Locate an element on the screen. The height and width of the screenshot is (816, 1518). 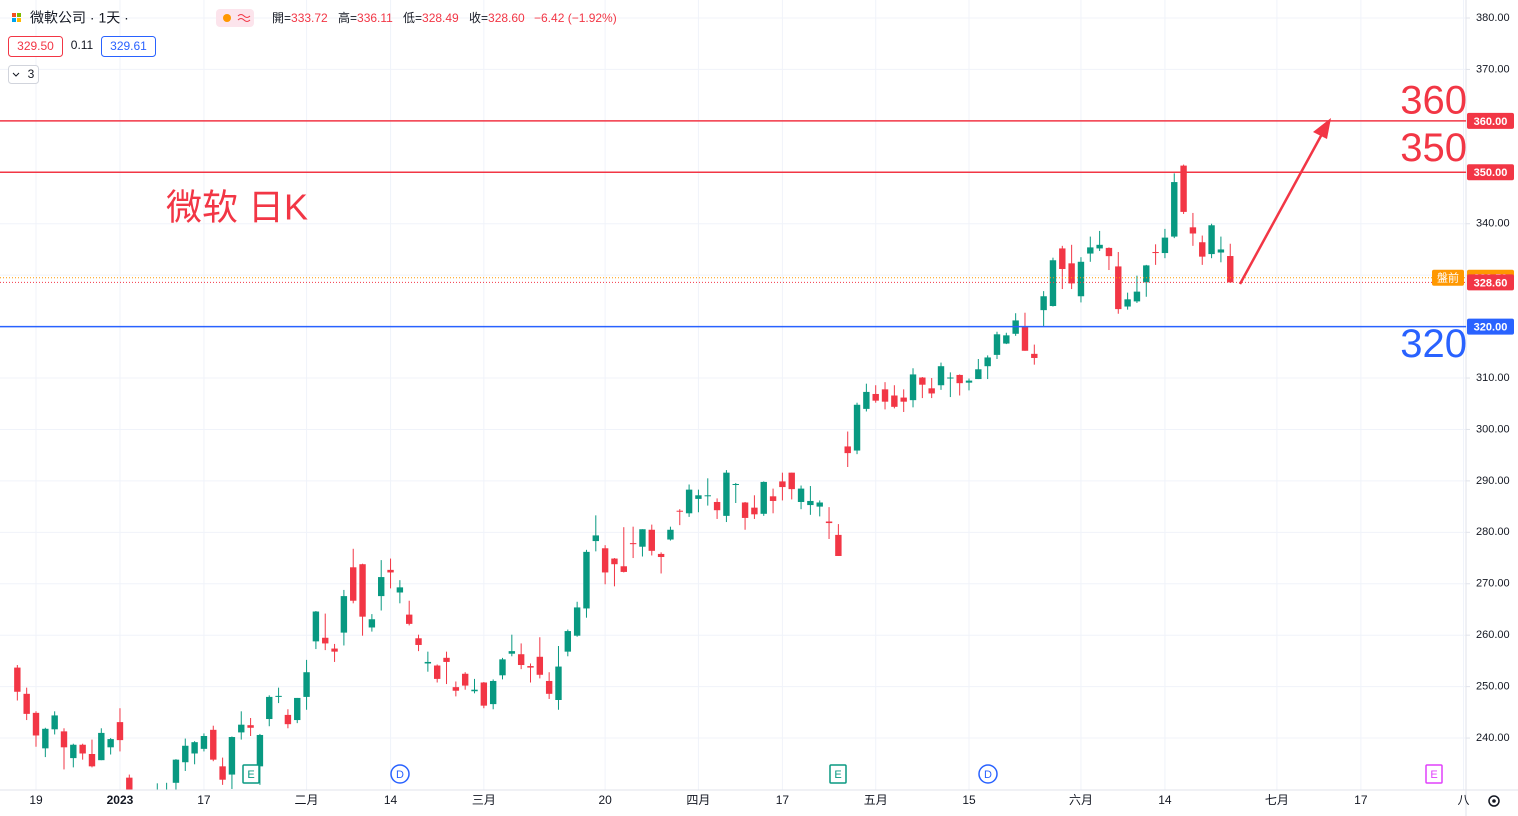
change: −6.42 (−1.92%) is located at coordinates (575, 18).